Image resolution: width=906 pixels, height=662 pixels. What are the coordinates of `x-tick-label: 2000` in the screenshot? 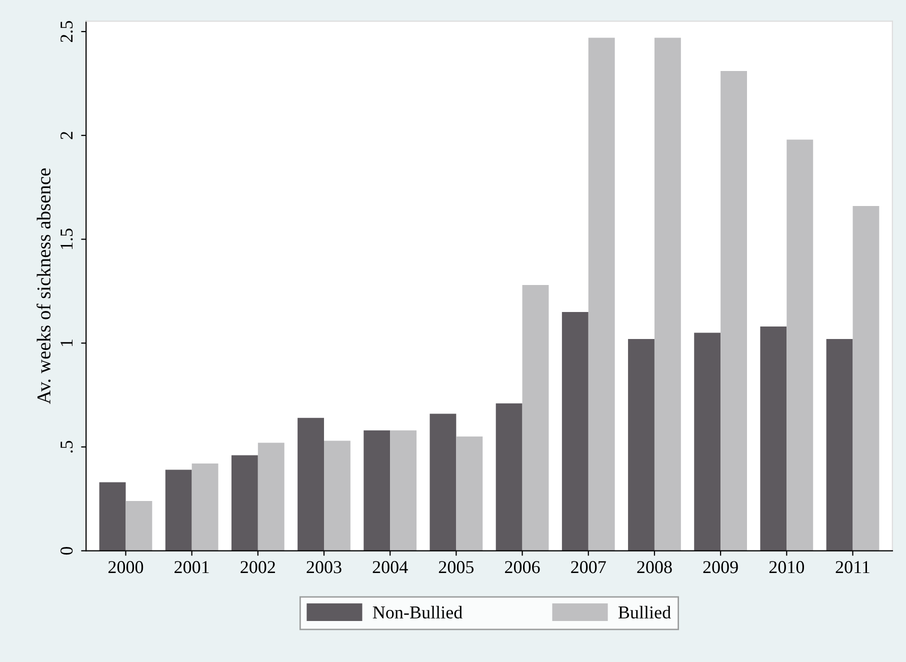 It's located at (126, 567).